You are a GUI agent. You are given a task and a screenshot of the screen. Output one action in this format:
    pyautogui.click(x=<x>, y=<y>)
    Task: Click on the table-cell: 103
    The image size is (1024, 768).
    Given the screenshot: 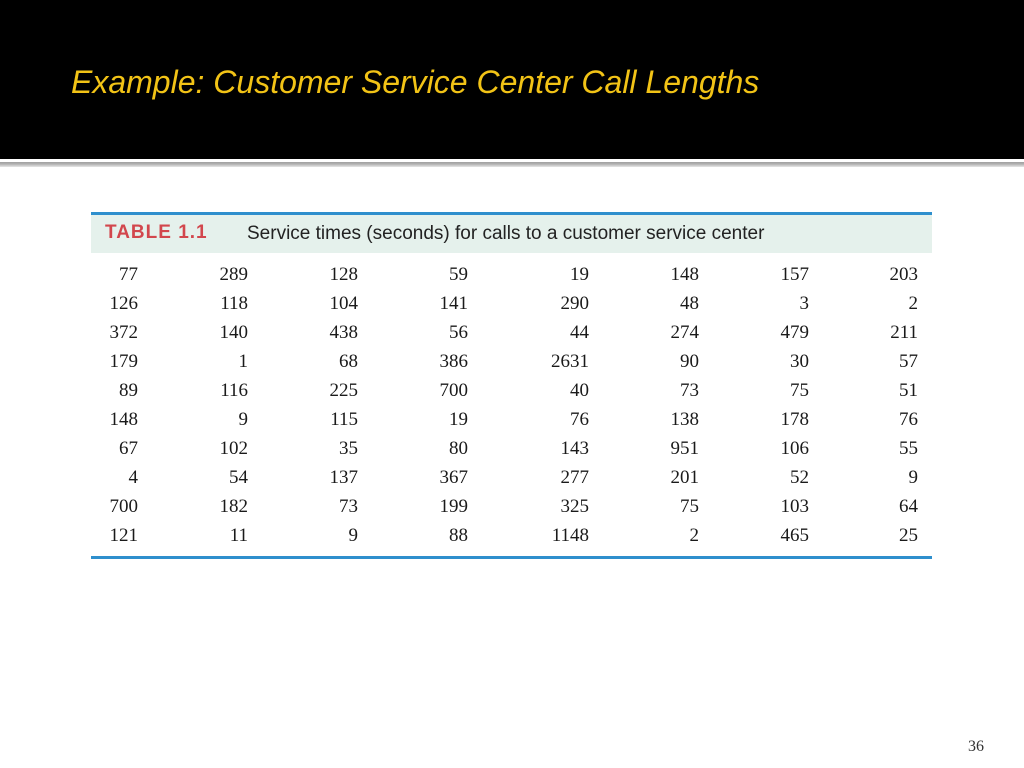 What is the action you would take?
    pyautogui.click(x=795, y=506)
    